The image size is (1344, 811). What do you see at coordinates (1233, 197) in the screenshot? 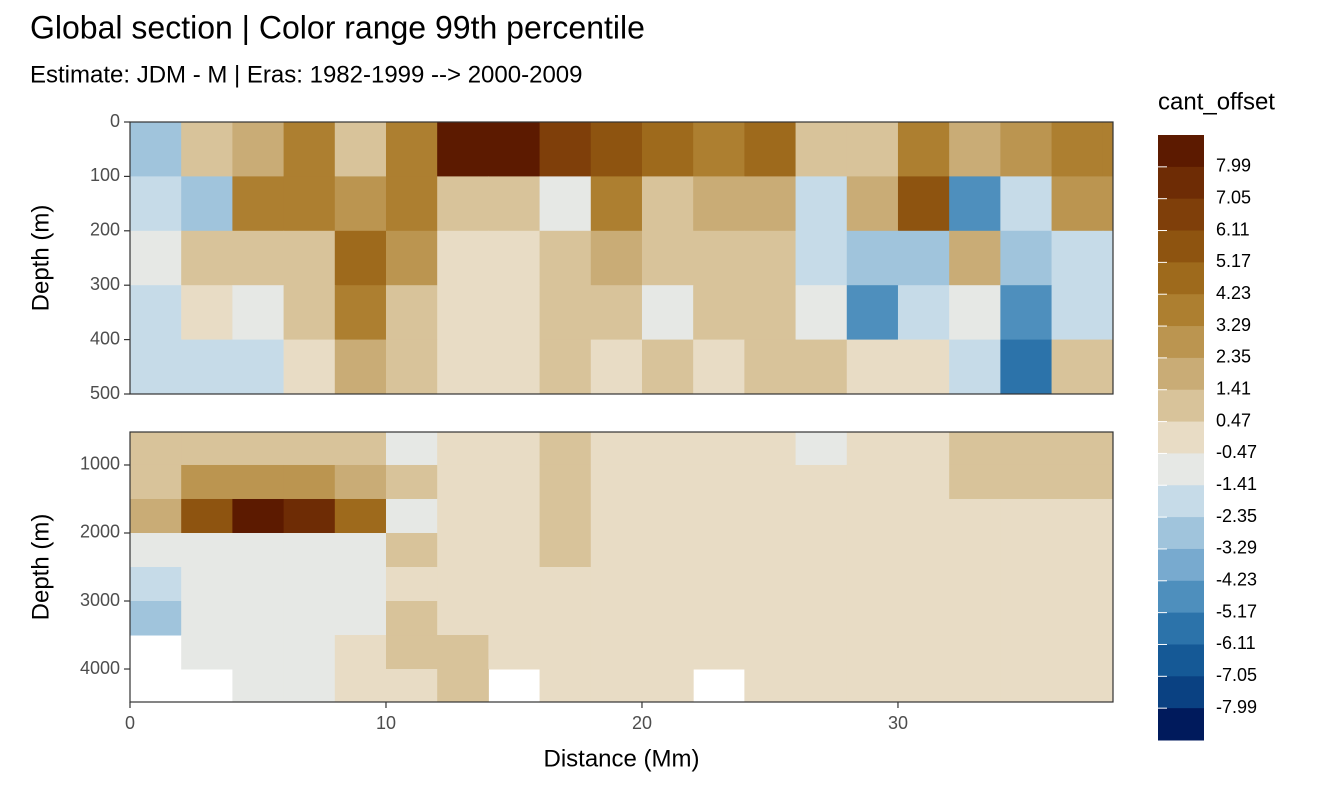
I see `legend-label: 7.05` at bounding box center [1233, 197].